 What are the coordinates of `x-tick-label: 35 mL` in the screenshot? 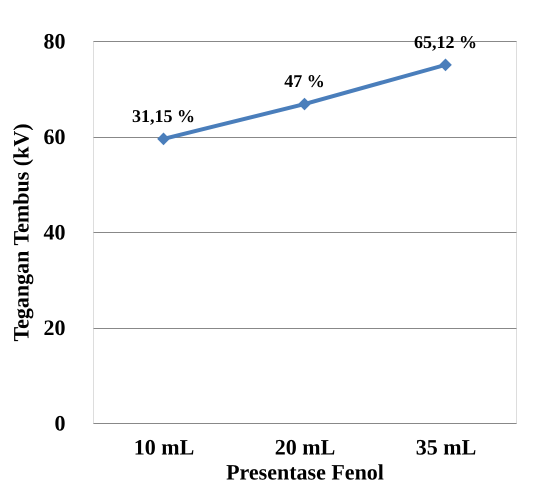 It's located at (446, 447).